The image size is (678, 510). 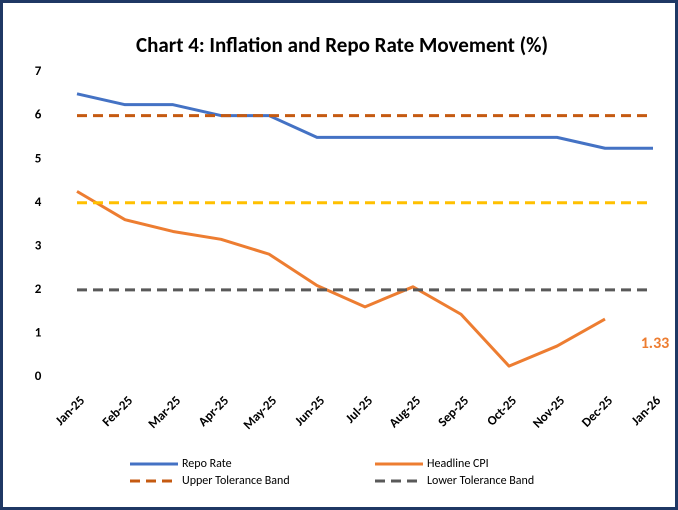 I want to click on legend-label: Repo Rate, so click(x=207, y=464).